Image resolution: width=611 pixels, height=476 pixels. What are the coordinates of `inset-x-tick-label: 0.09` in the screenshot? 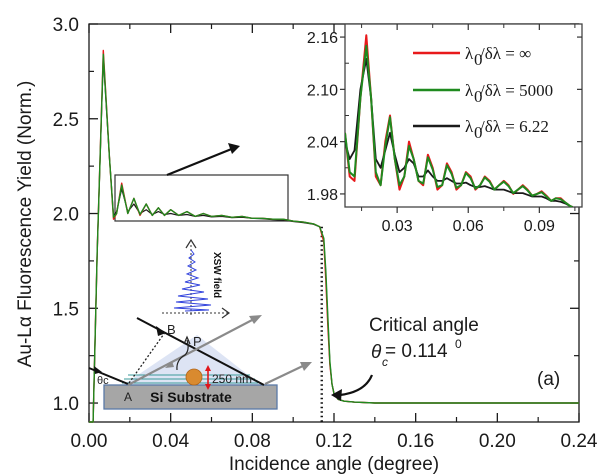 It's located at (539, 226).